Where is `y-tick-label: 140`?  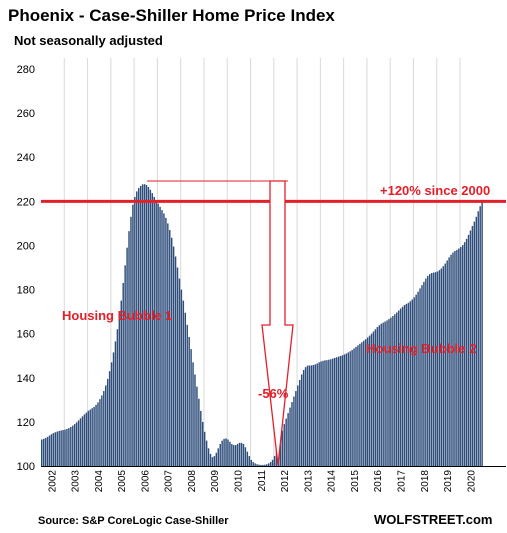
y-tick-label: 140 is located at coordinates (26, 379).